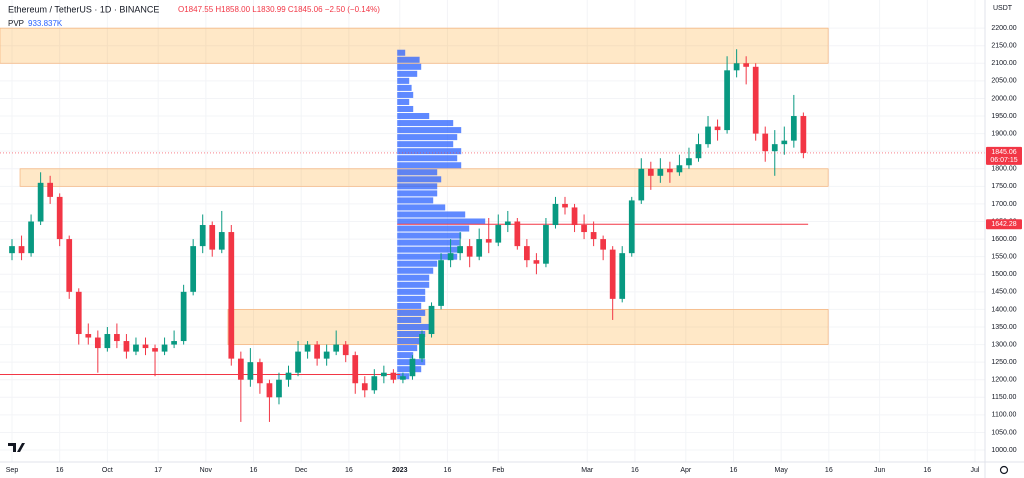 The height and width of the screenshot is (478, 1024). I want to click on y-tick-label: 1350.00, so click(1003, 327).